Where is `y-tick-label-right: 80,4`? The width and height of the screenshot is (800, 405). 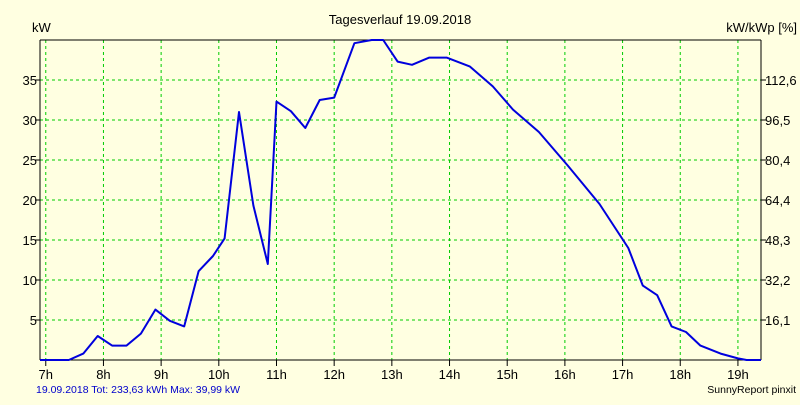
y-tick-label-right: 80,4 is located at coordinates (777, 160).